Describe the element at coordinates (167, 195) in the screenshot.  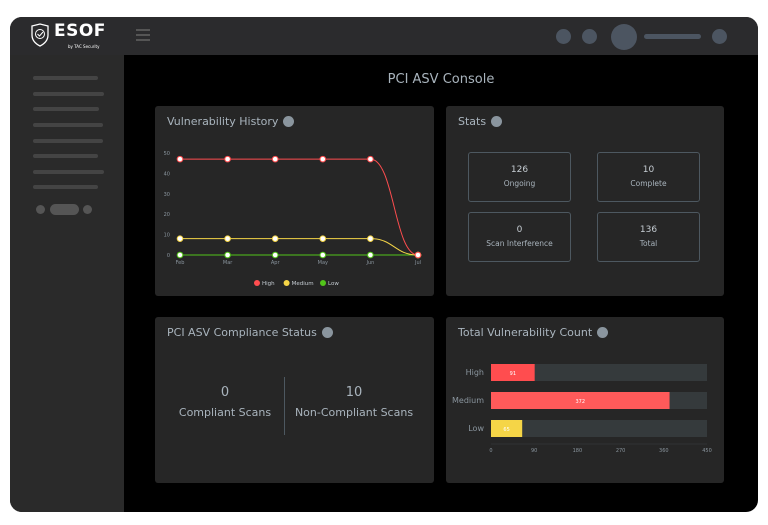
I see `y-tick-label: 30` at that location.